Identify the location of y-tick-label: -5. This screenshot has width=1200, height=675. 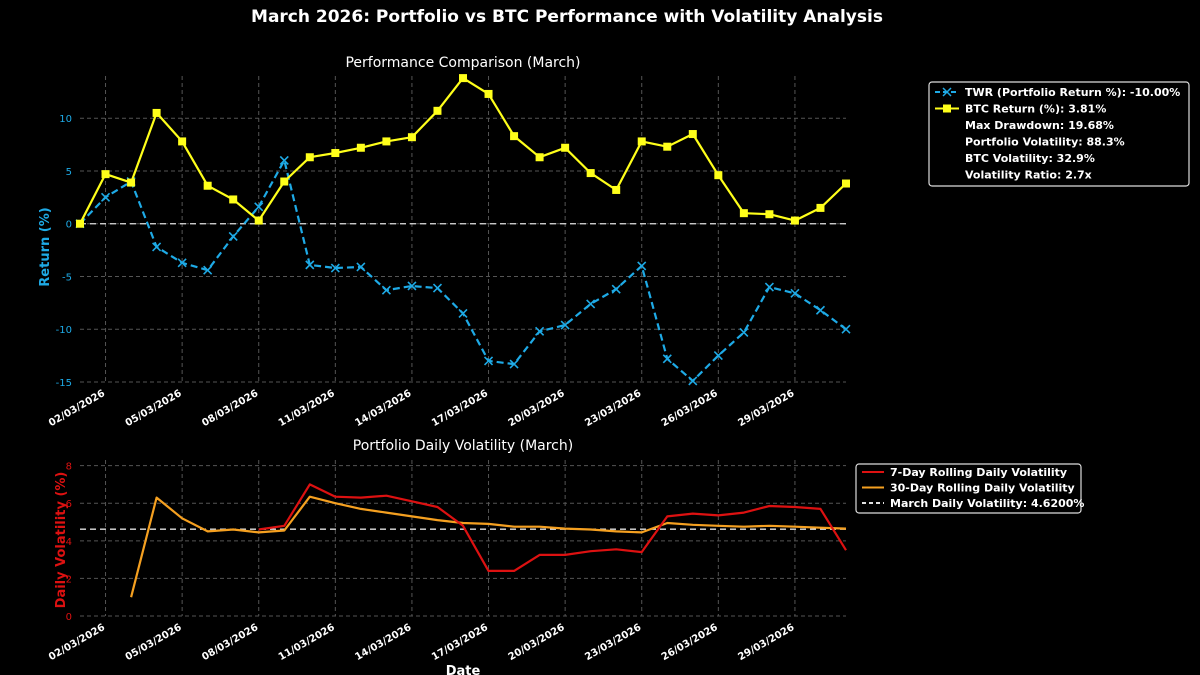
(67, 277).